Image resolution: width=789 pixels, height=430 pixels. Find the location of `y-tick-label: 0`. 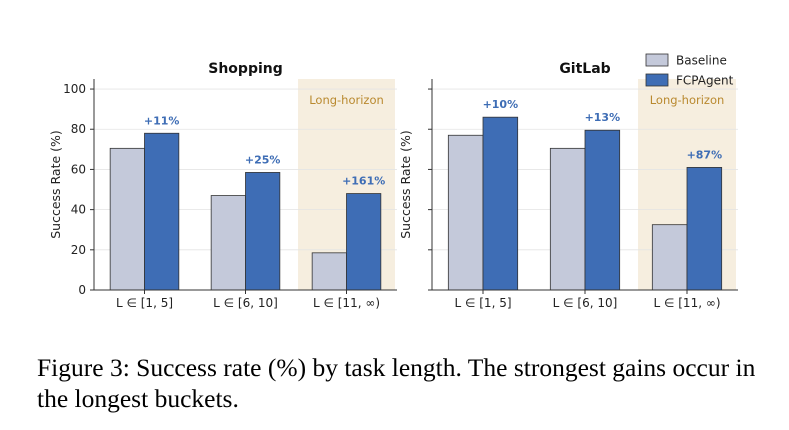

y-tick-label: 0 is located at coordinates (82, 290).